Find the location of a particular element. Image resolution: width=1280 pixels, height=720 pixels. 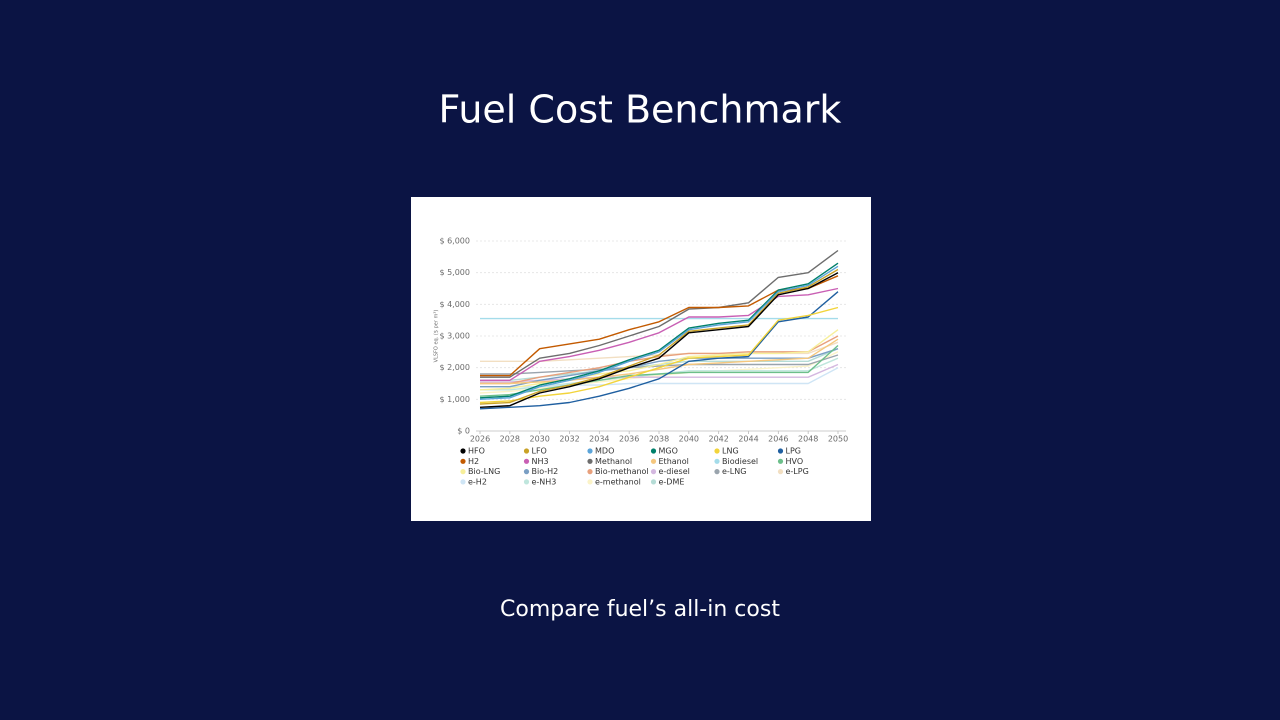

legend-label: MDO is located at coordinates (604, 451).